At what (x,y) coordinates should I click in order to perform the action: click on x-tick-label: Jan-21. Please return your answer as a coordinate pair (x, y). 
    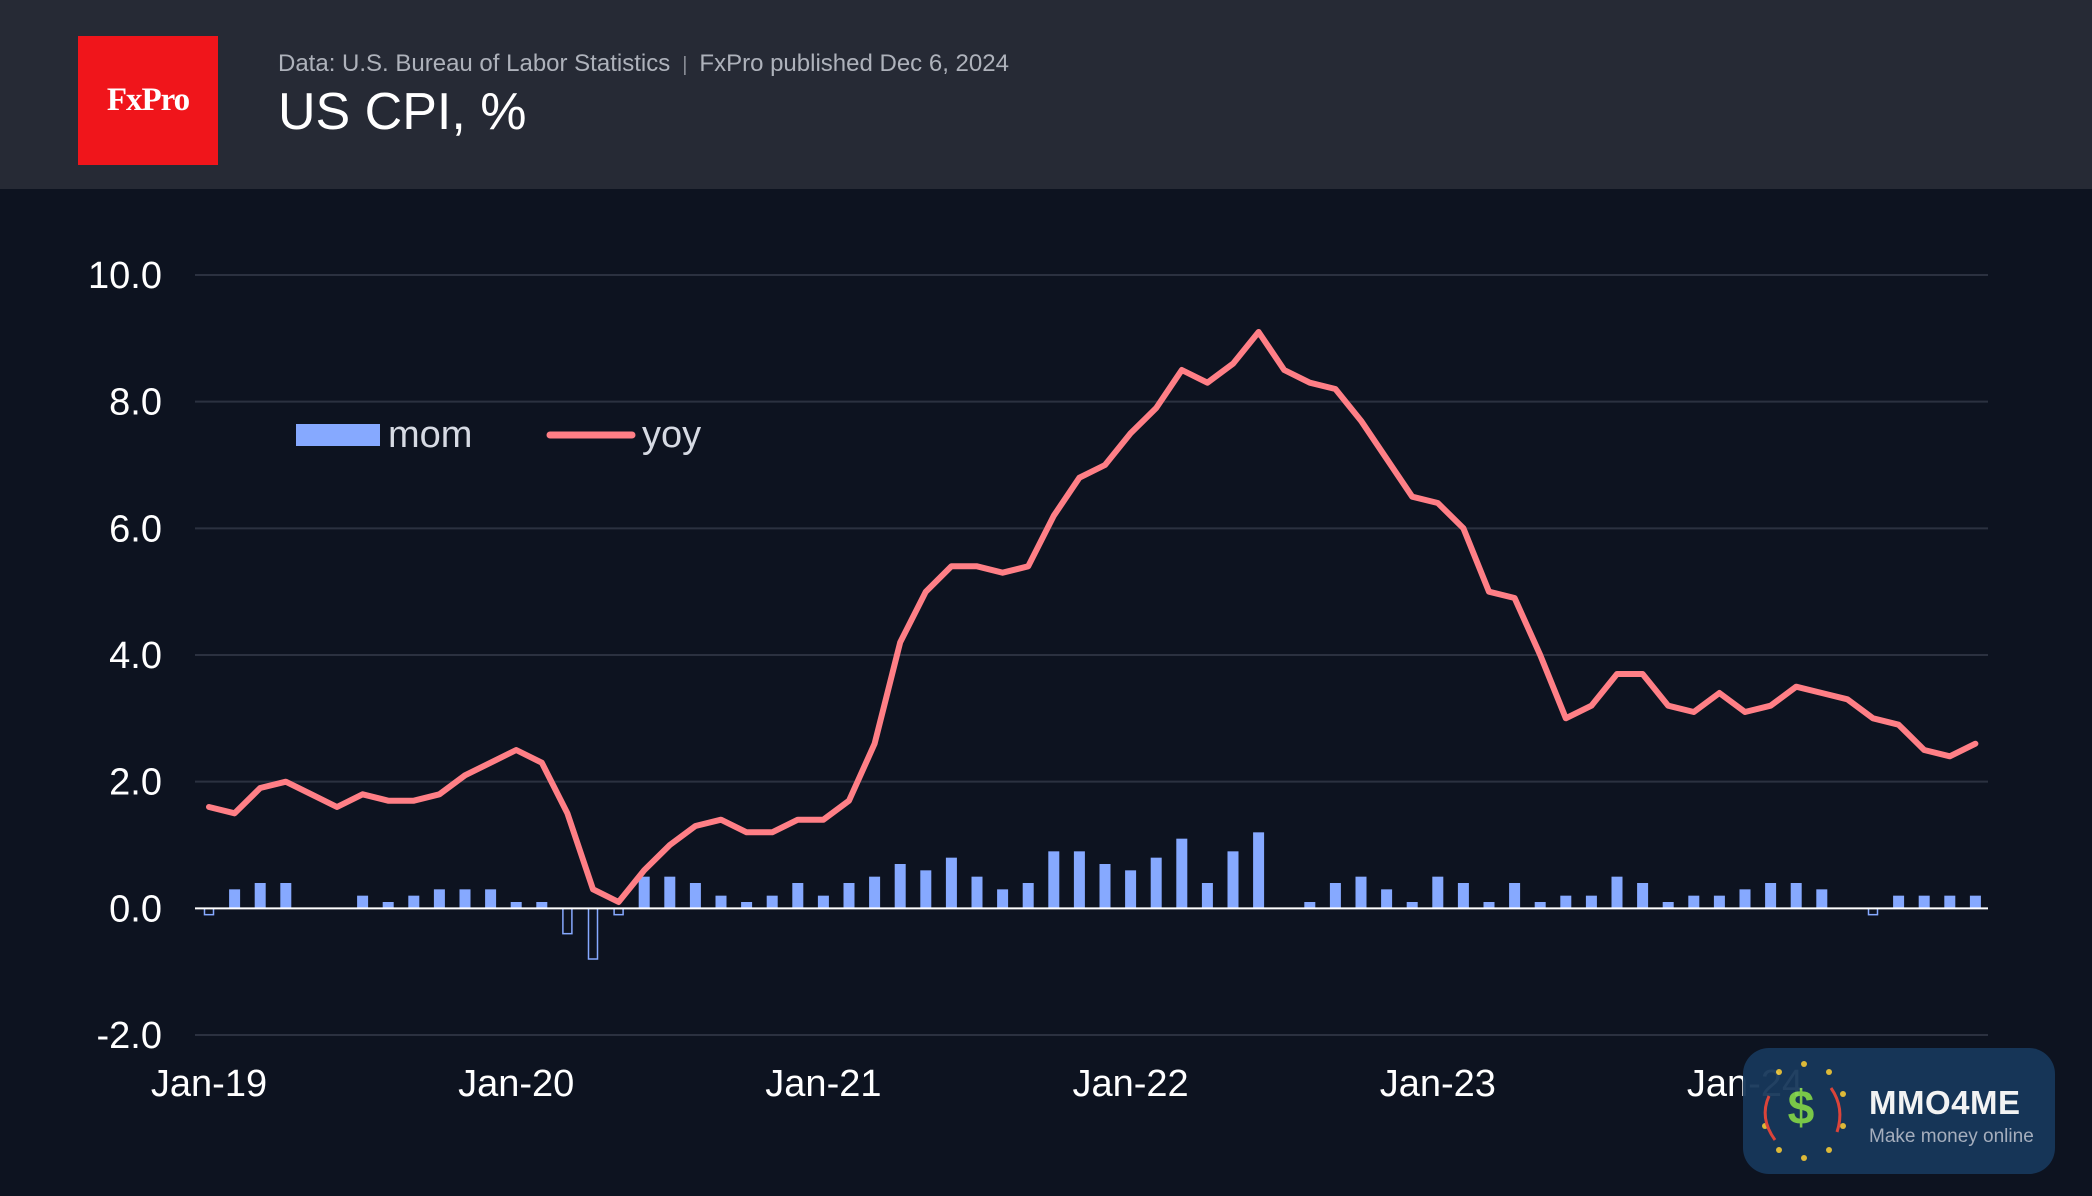
    Looking at the image, I should click on (823, 1084).